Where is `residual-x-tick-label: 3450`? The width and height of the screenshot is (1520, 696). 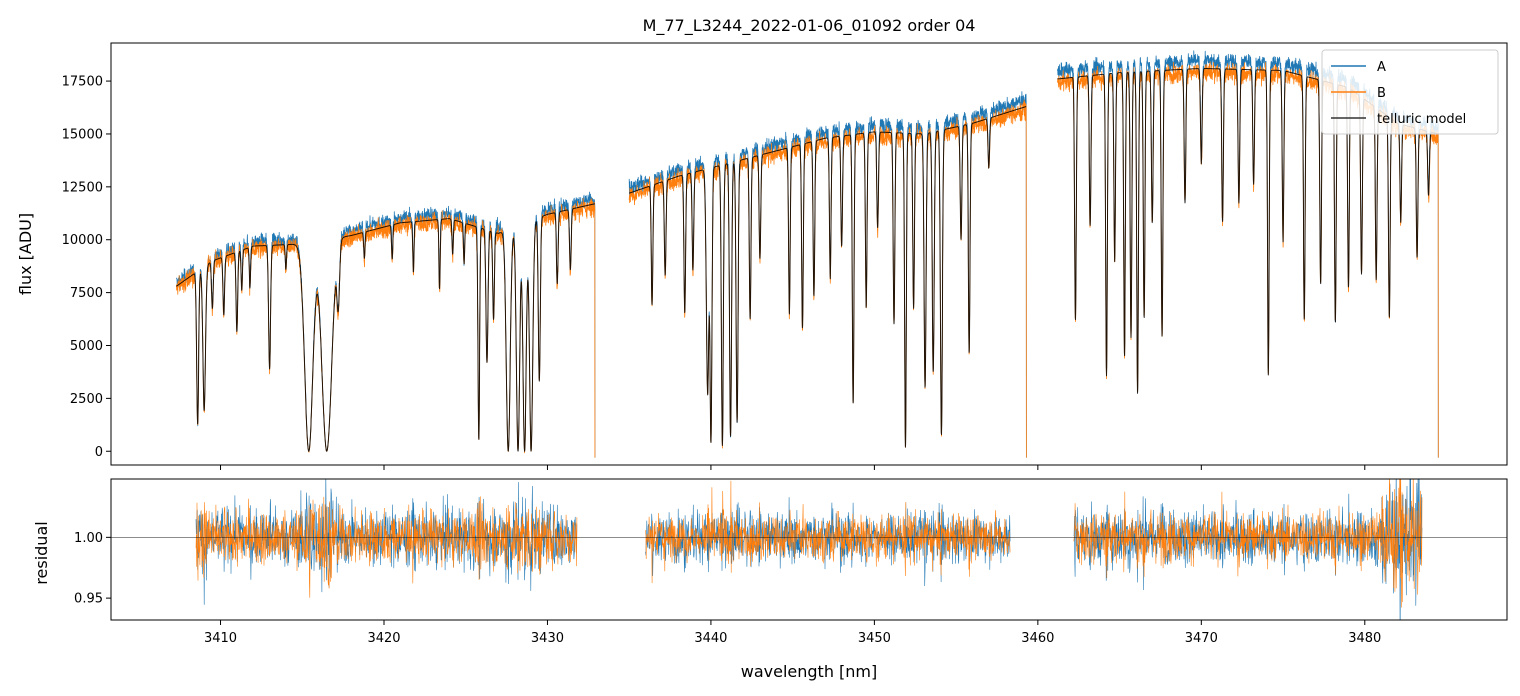
residual-x-tick-label: 3450 is located at coordinates (874, 638).